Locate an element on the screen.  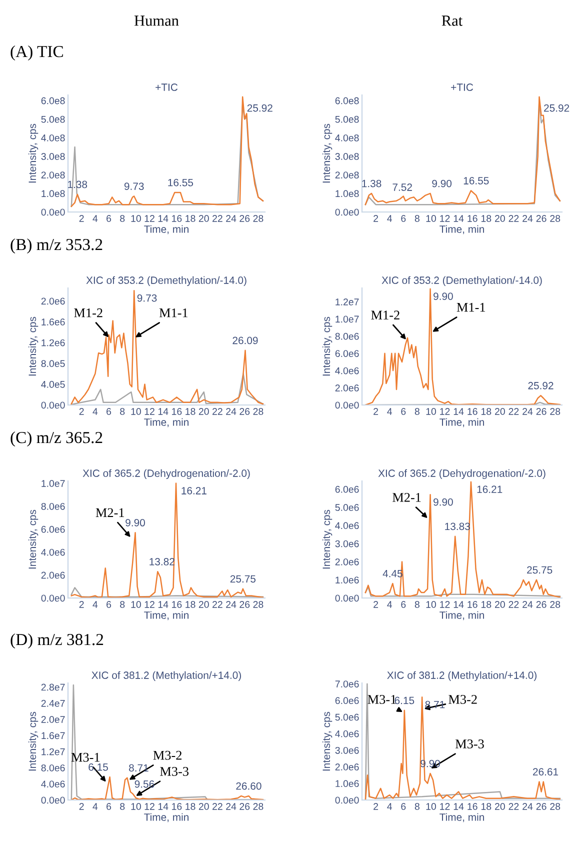
y-tick-label: 7.0e6 is located at coordinates (347, 684).